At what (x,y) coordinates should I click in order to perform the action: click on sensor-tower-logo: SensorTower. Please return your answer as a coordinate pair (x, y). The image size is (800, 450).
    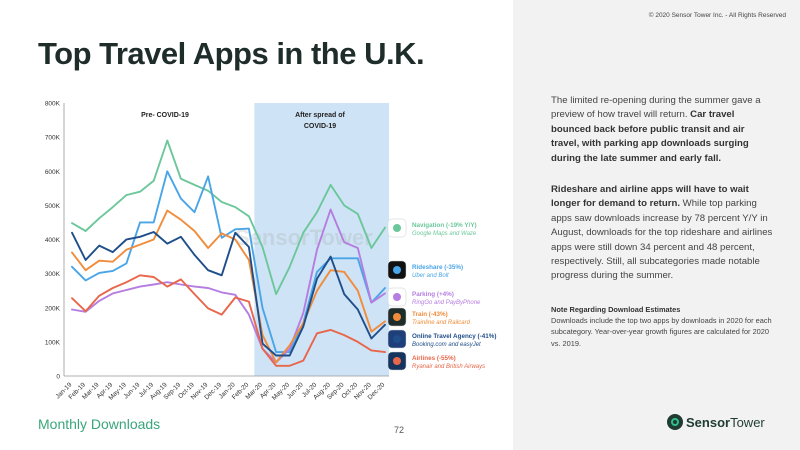
    Looking at the image, I should click on (716, 422).